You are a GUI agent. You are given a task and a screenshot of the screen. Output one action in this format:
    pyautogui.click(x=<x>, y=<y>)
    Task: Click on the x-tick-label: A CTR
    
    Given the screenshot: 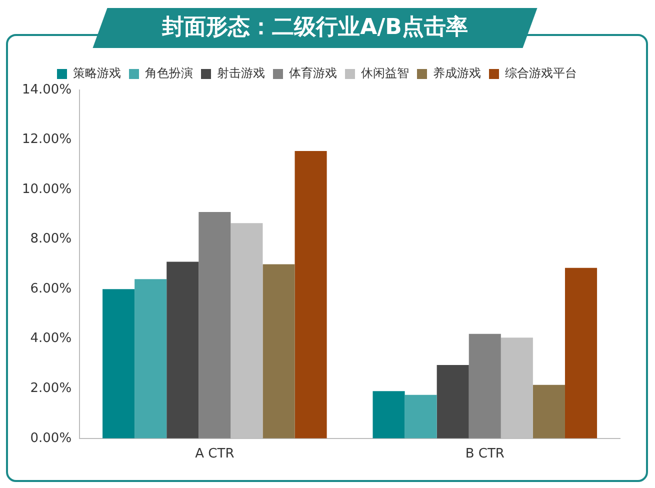 What is the action you would take?
    pyautogui.click(x=214, y=454)
    